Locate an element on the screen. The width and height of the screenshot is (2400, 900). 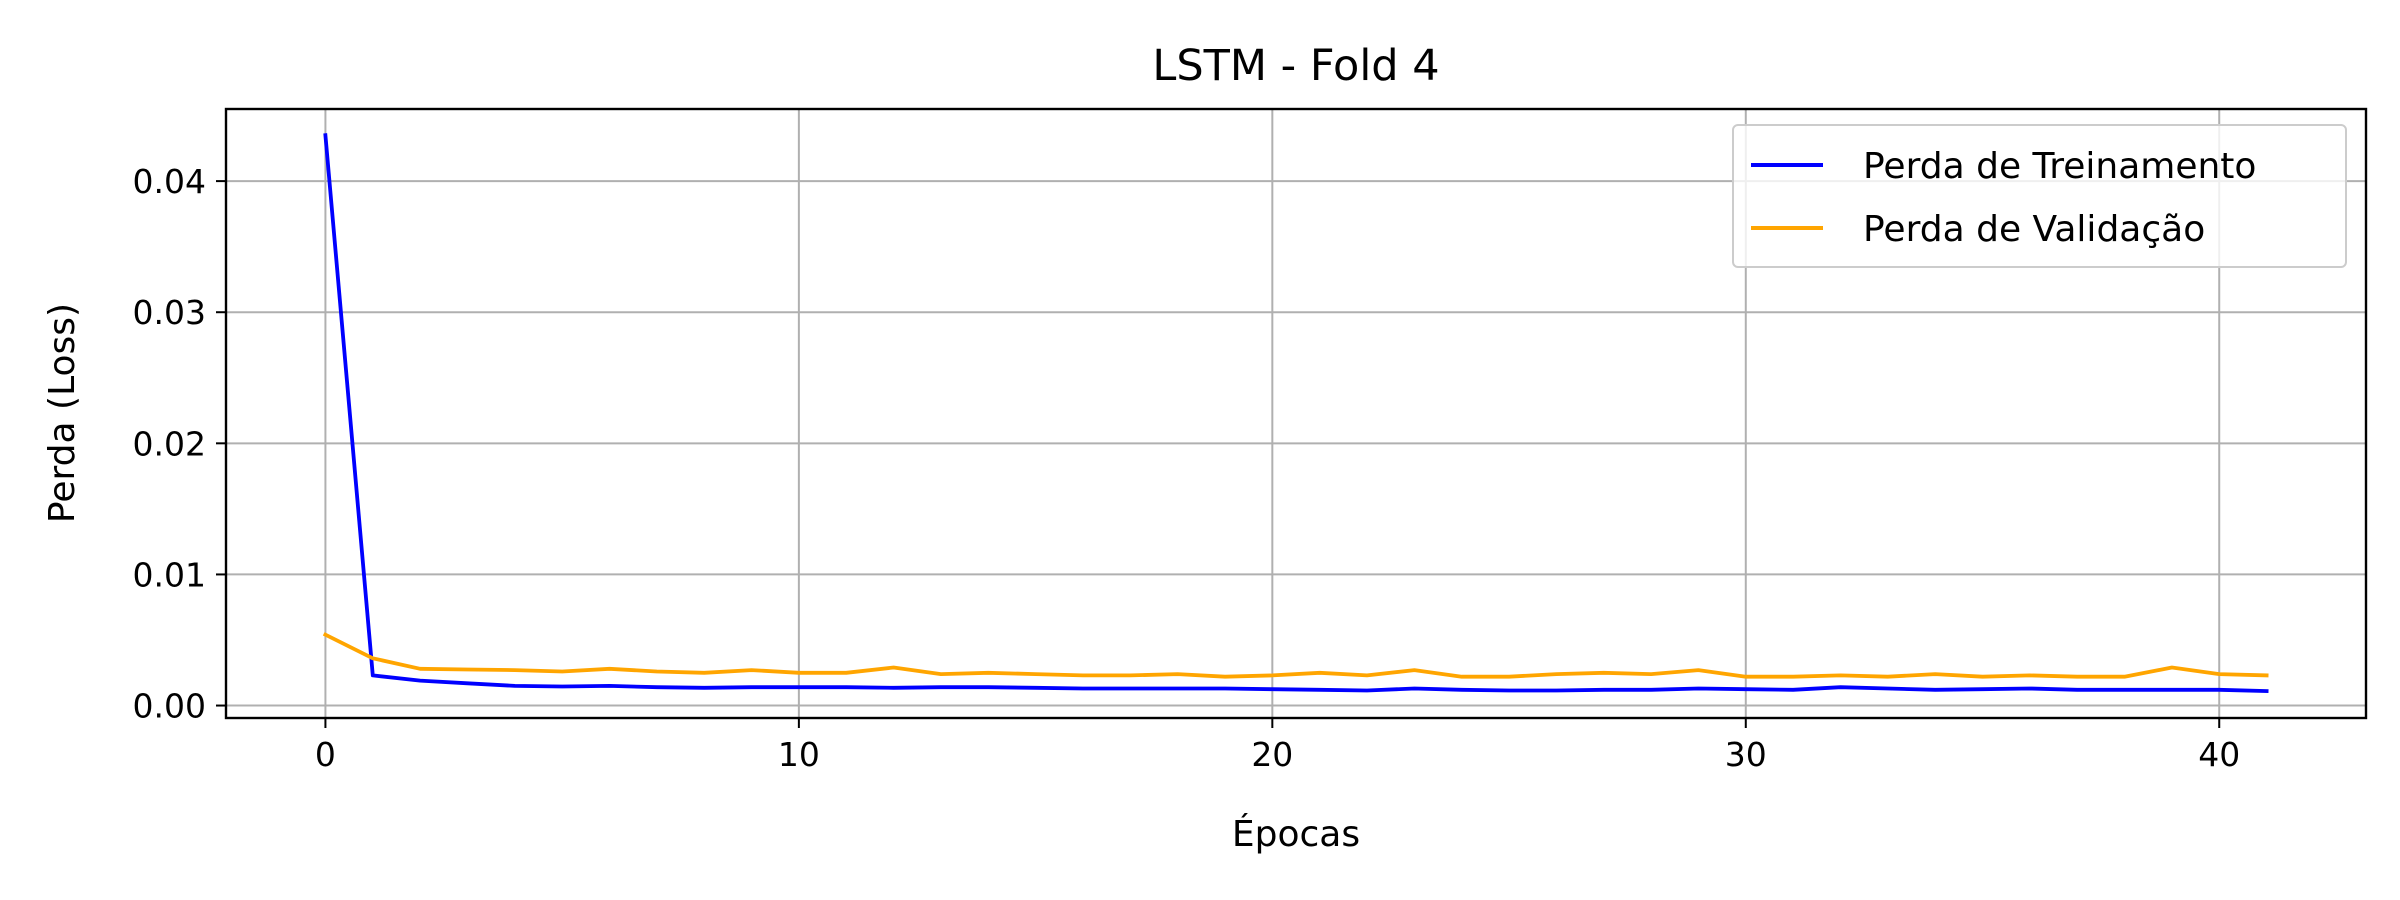
y-tick-label-1: 0.01 is located at coordinates (169, 574).